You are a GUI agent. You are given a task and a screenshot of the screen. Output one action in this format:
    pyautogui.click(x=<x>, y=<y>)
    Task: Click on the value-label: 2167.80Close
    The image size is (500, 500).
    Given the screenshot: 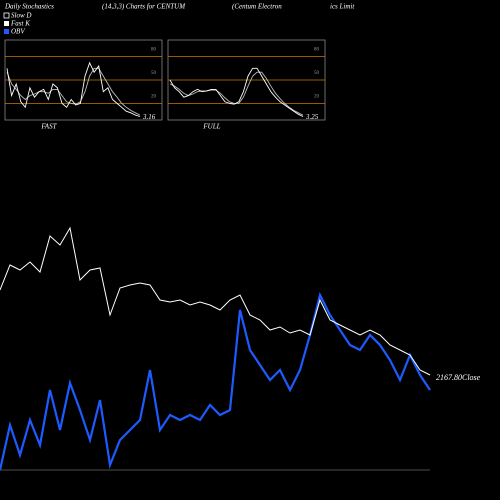 What is the action you would take?
    pyautogui.click(x=458, y=377)
    